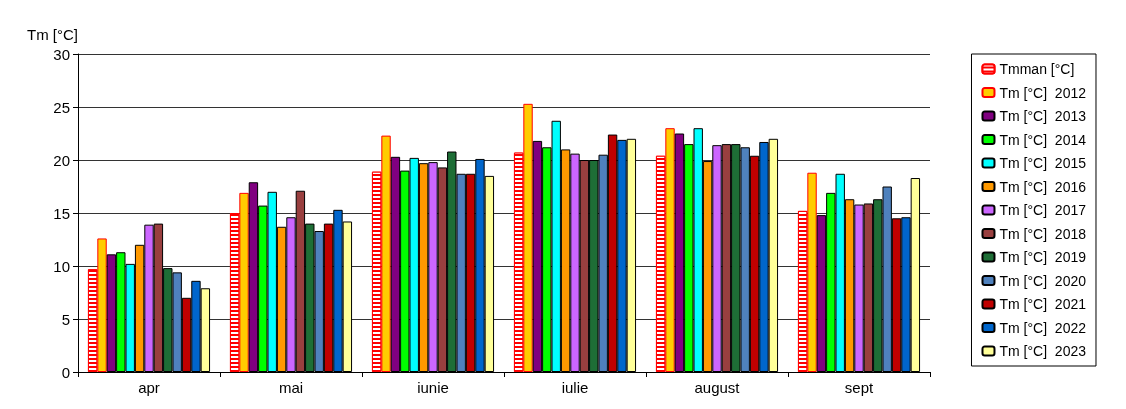 This screenshot has width=1126, height=409. Describe the element at coordinates (61, 54) in the screenshot. I see `y-tick-label: 30` at that location.